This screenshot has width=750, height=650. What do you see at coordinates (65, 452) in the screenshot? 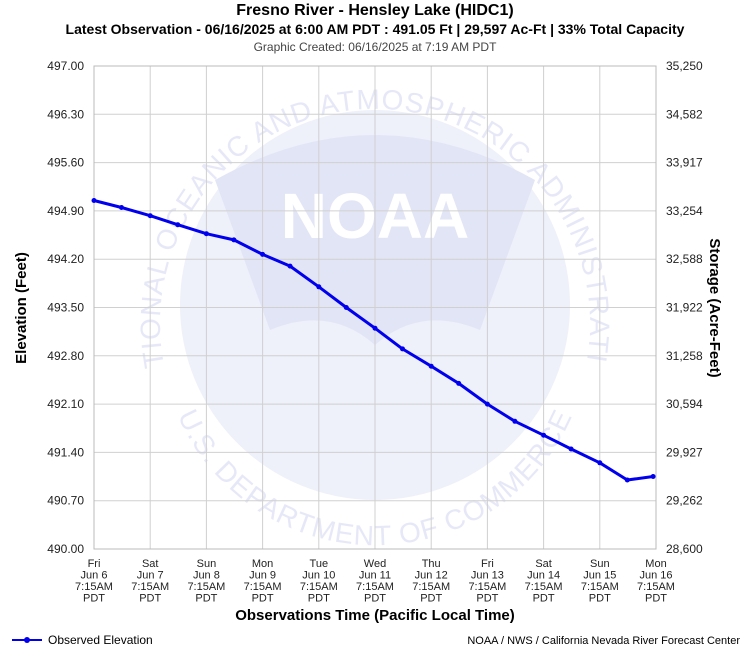
I see `y-tick-label: 491.40` at bounding box center [65, 452].